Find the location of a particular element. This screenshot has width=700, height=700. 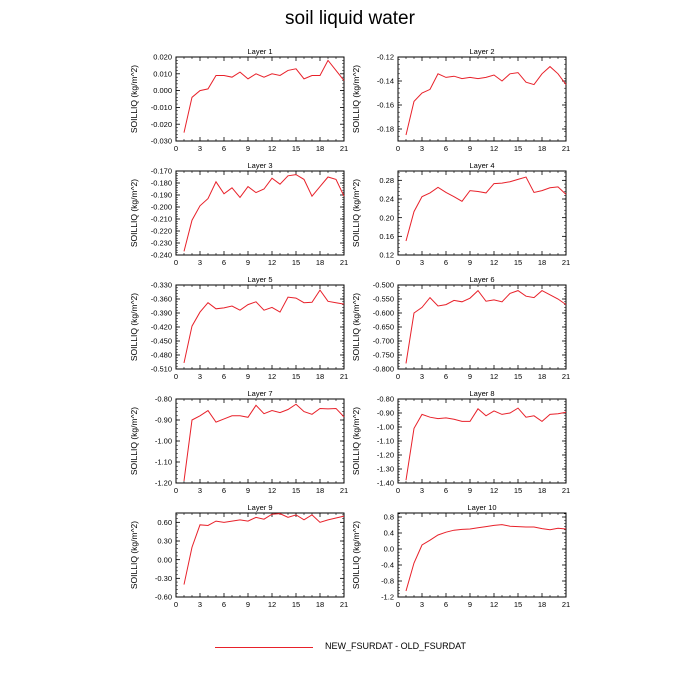

y-tick-label: -0.14 is located at coordinates (385, 81).